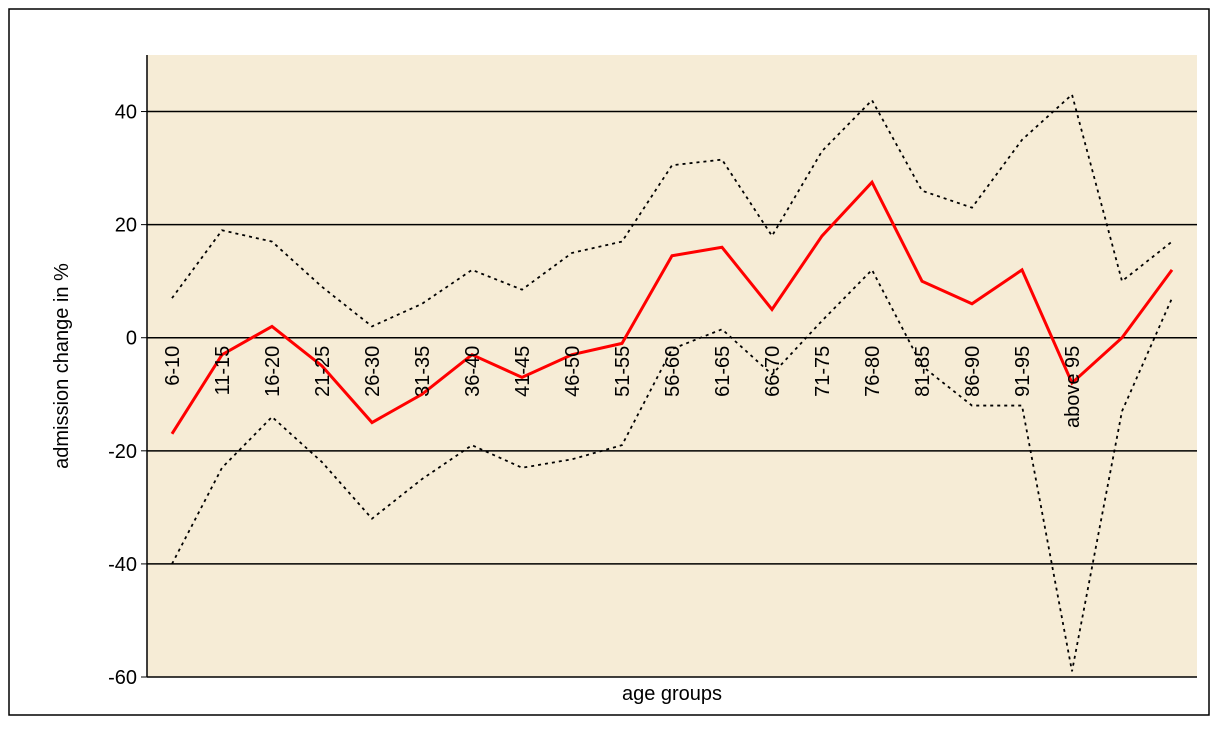  Describe the element at coordinates (122, 678) in the screenshot. I see `y-tick-label: -60` at that location.